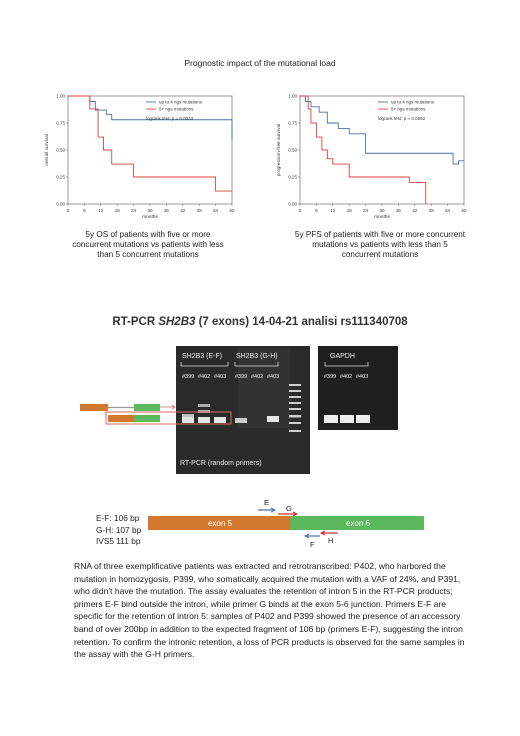 The image size is (520, 736). I want to click on exon6-bar, so click(357, 523).